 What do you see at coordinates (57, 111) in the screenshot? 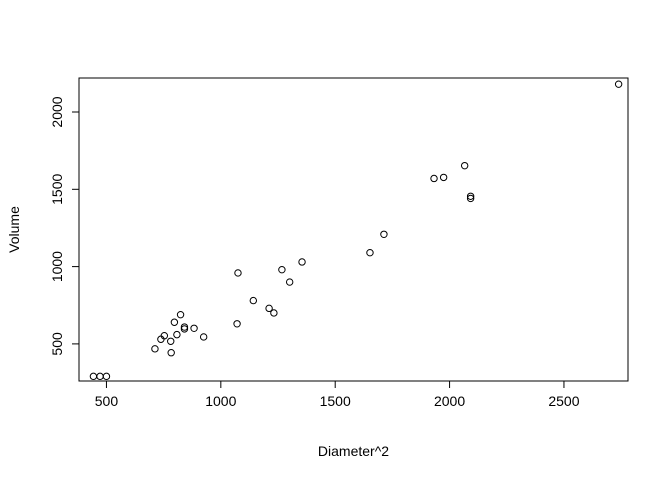
I see `y-tick-label: 2000` at bounding box center [57, 111].